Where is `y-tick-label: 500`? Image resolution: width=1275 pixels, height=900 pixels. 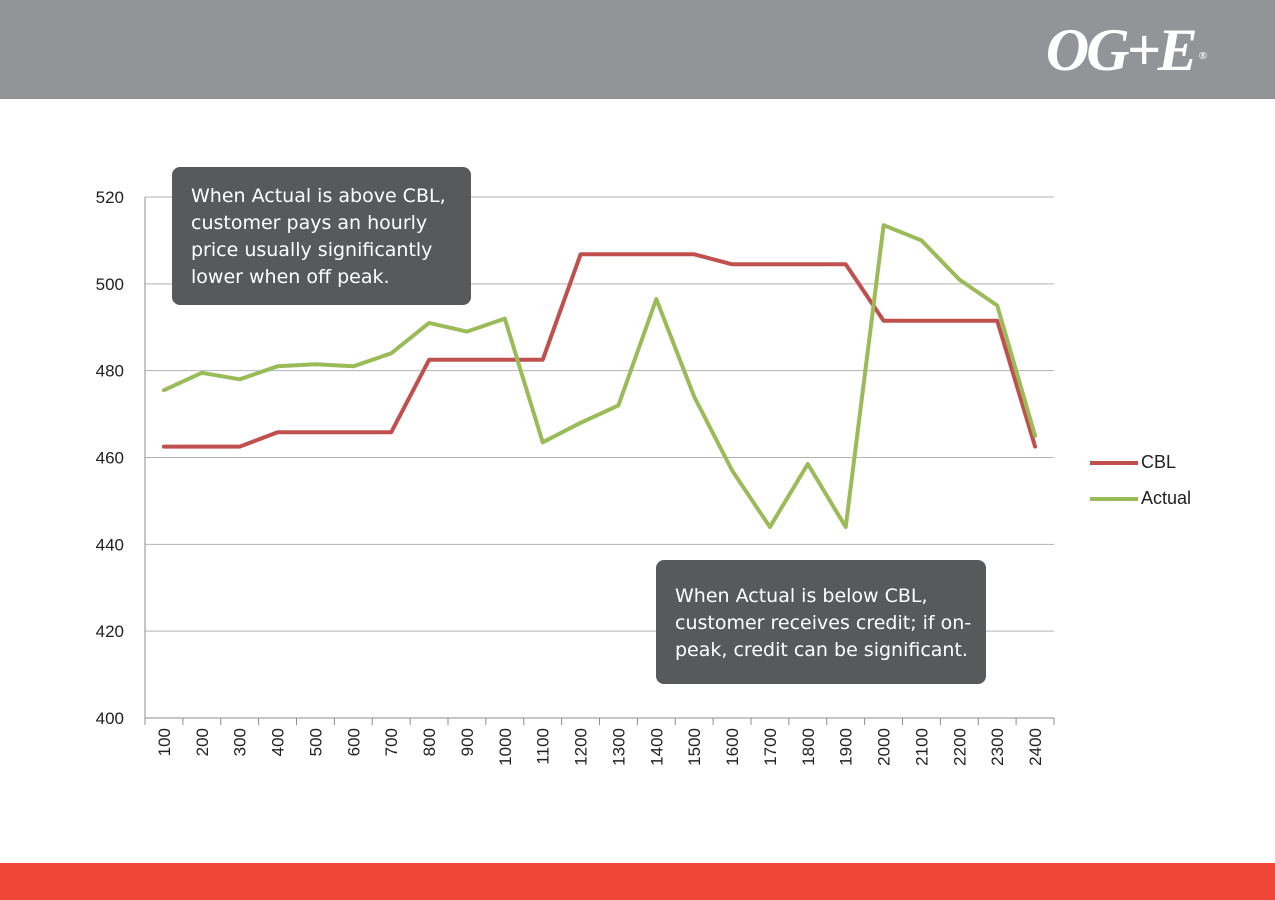 y-tick-label: 500 is located at coordinates (110, 284).